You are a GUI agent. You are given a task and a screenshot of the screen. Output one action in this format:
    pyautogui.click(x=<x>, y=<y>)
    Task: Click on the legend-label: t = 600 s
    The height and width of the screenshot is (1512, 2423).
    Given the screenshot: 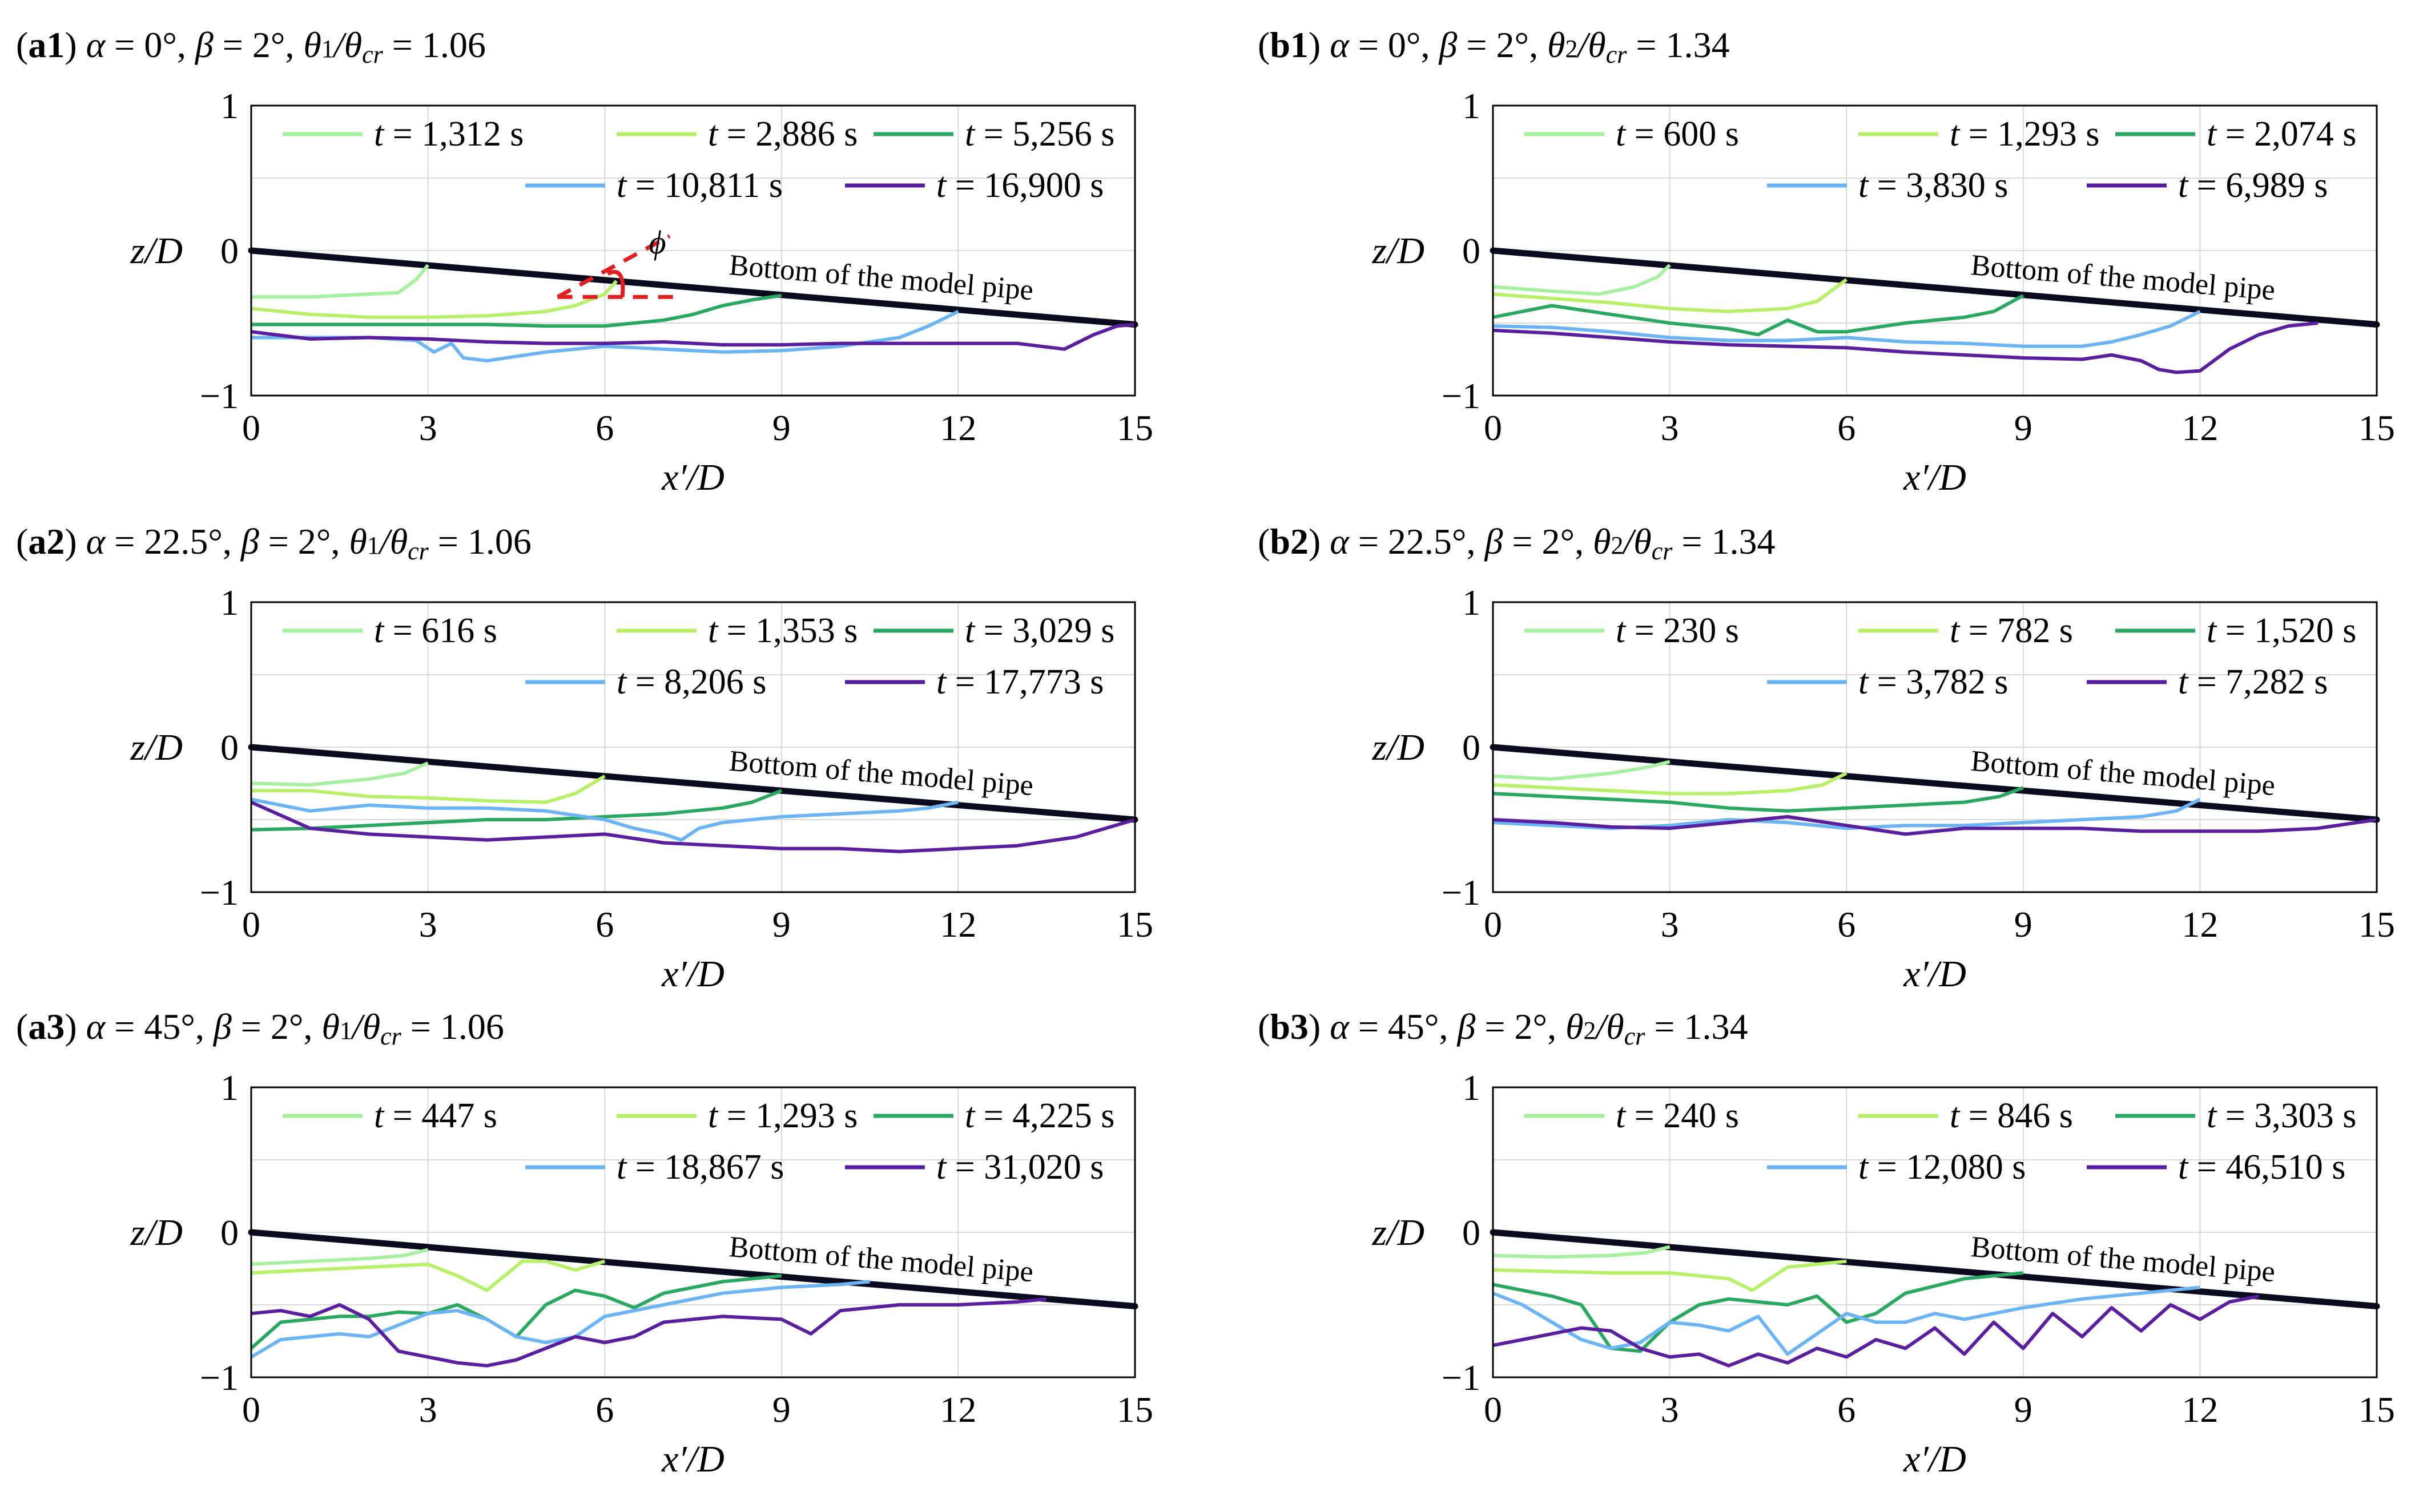 What is the action you would take?
    pyautogui.click(x=1677, y=134)
    